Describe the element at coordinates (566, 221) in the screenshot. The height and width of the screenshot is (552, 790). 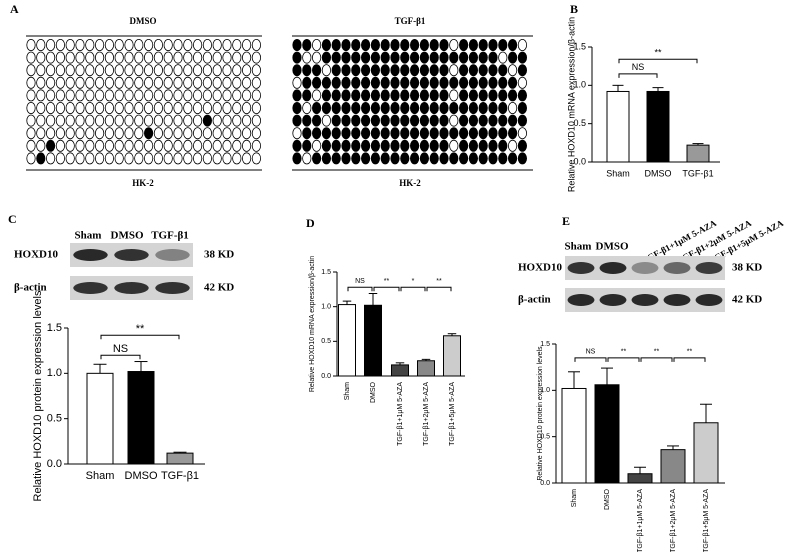
I see `panel-label: E` at that location.